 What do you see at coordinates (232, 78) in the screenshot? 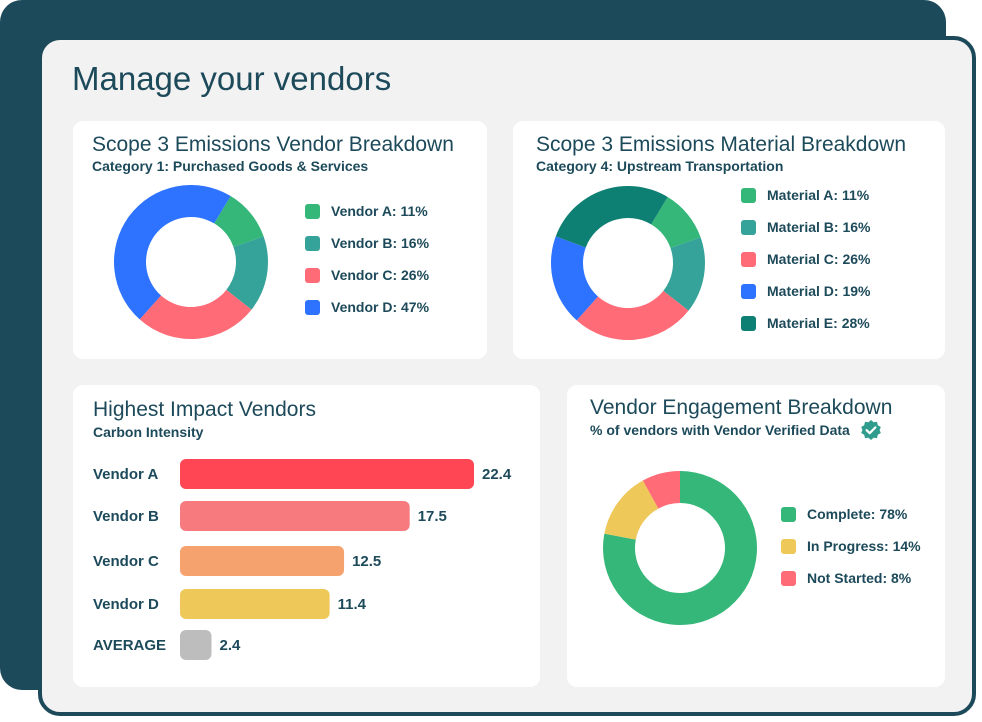
I see `page-title: Manage your vendors` at bounding box center [232, 78].